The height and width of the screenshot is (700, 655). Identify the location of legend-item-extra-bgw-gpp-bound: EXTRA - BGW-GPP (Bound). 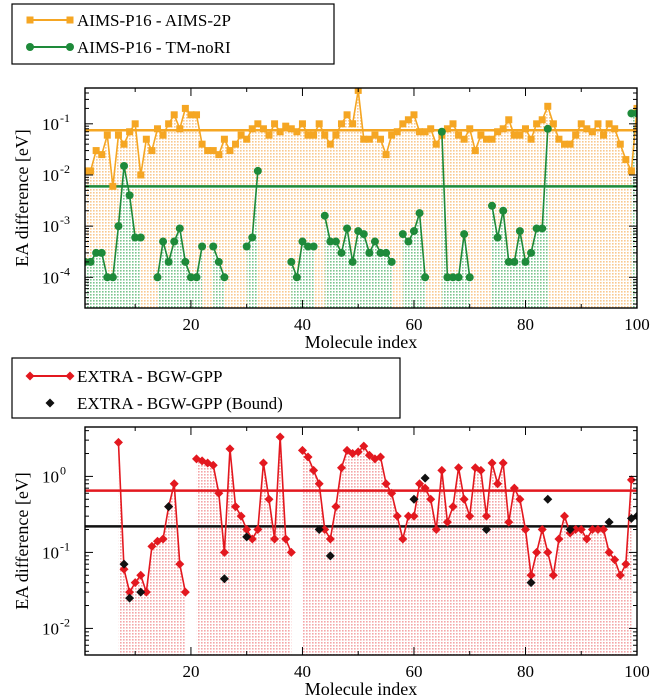
(164, 403).